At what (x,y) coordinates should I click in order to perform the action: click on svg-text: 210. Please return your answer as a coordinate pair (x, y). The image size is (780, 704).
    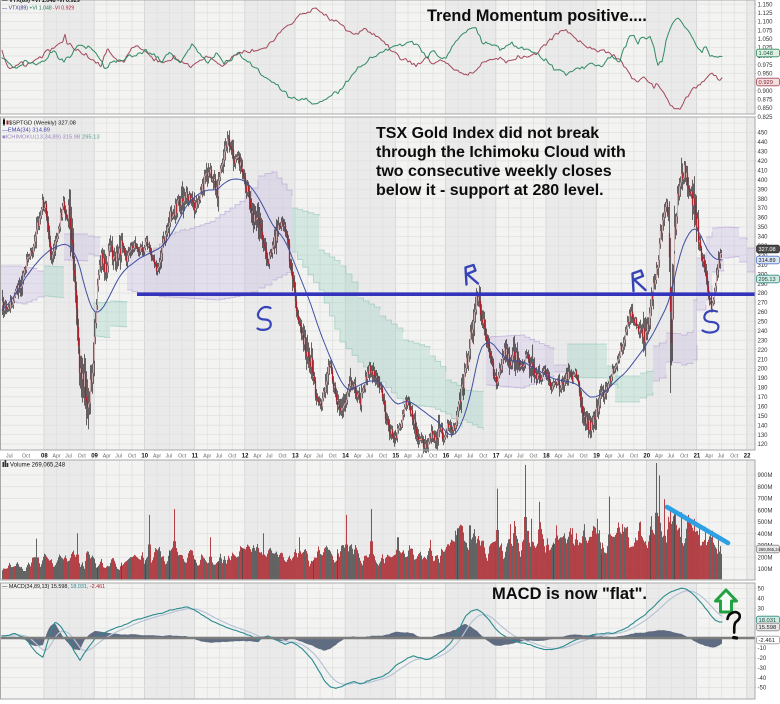
    Looking at the image, I should click on (763, 360).